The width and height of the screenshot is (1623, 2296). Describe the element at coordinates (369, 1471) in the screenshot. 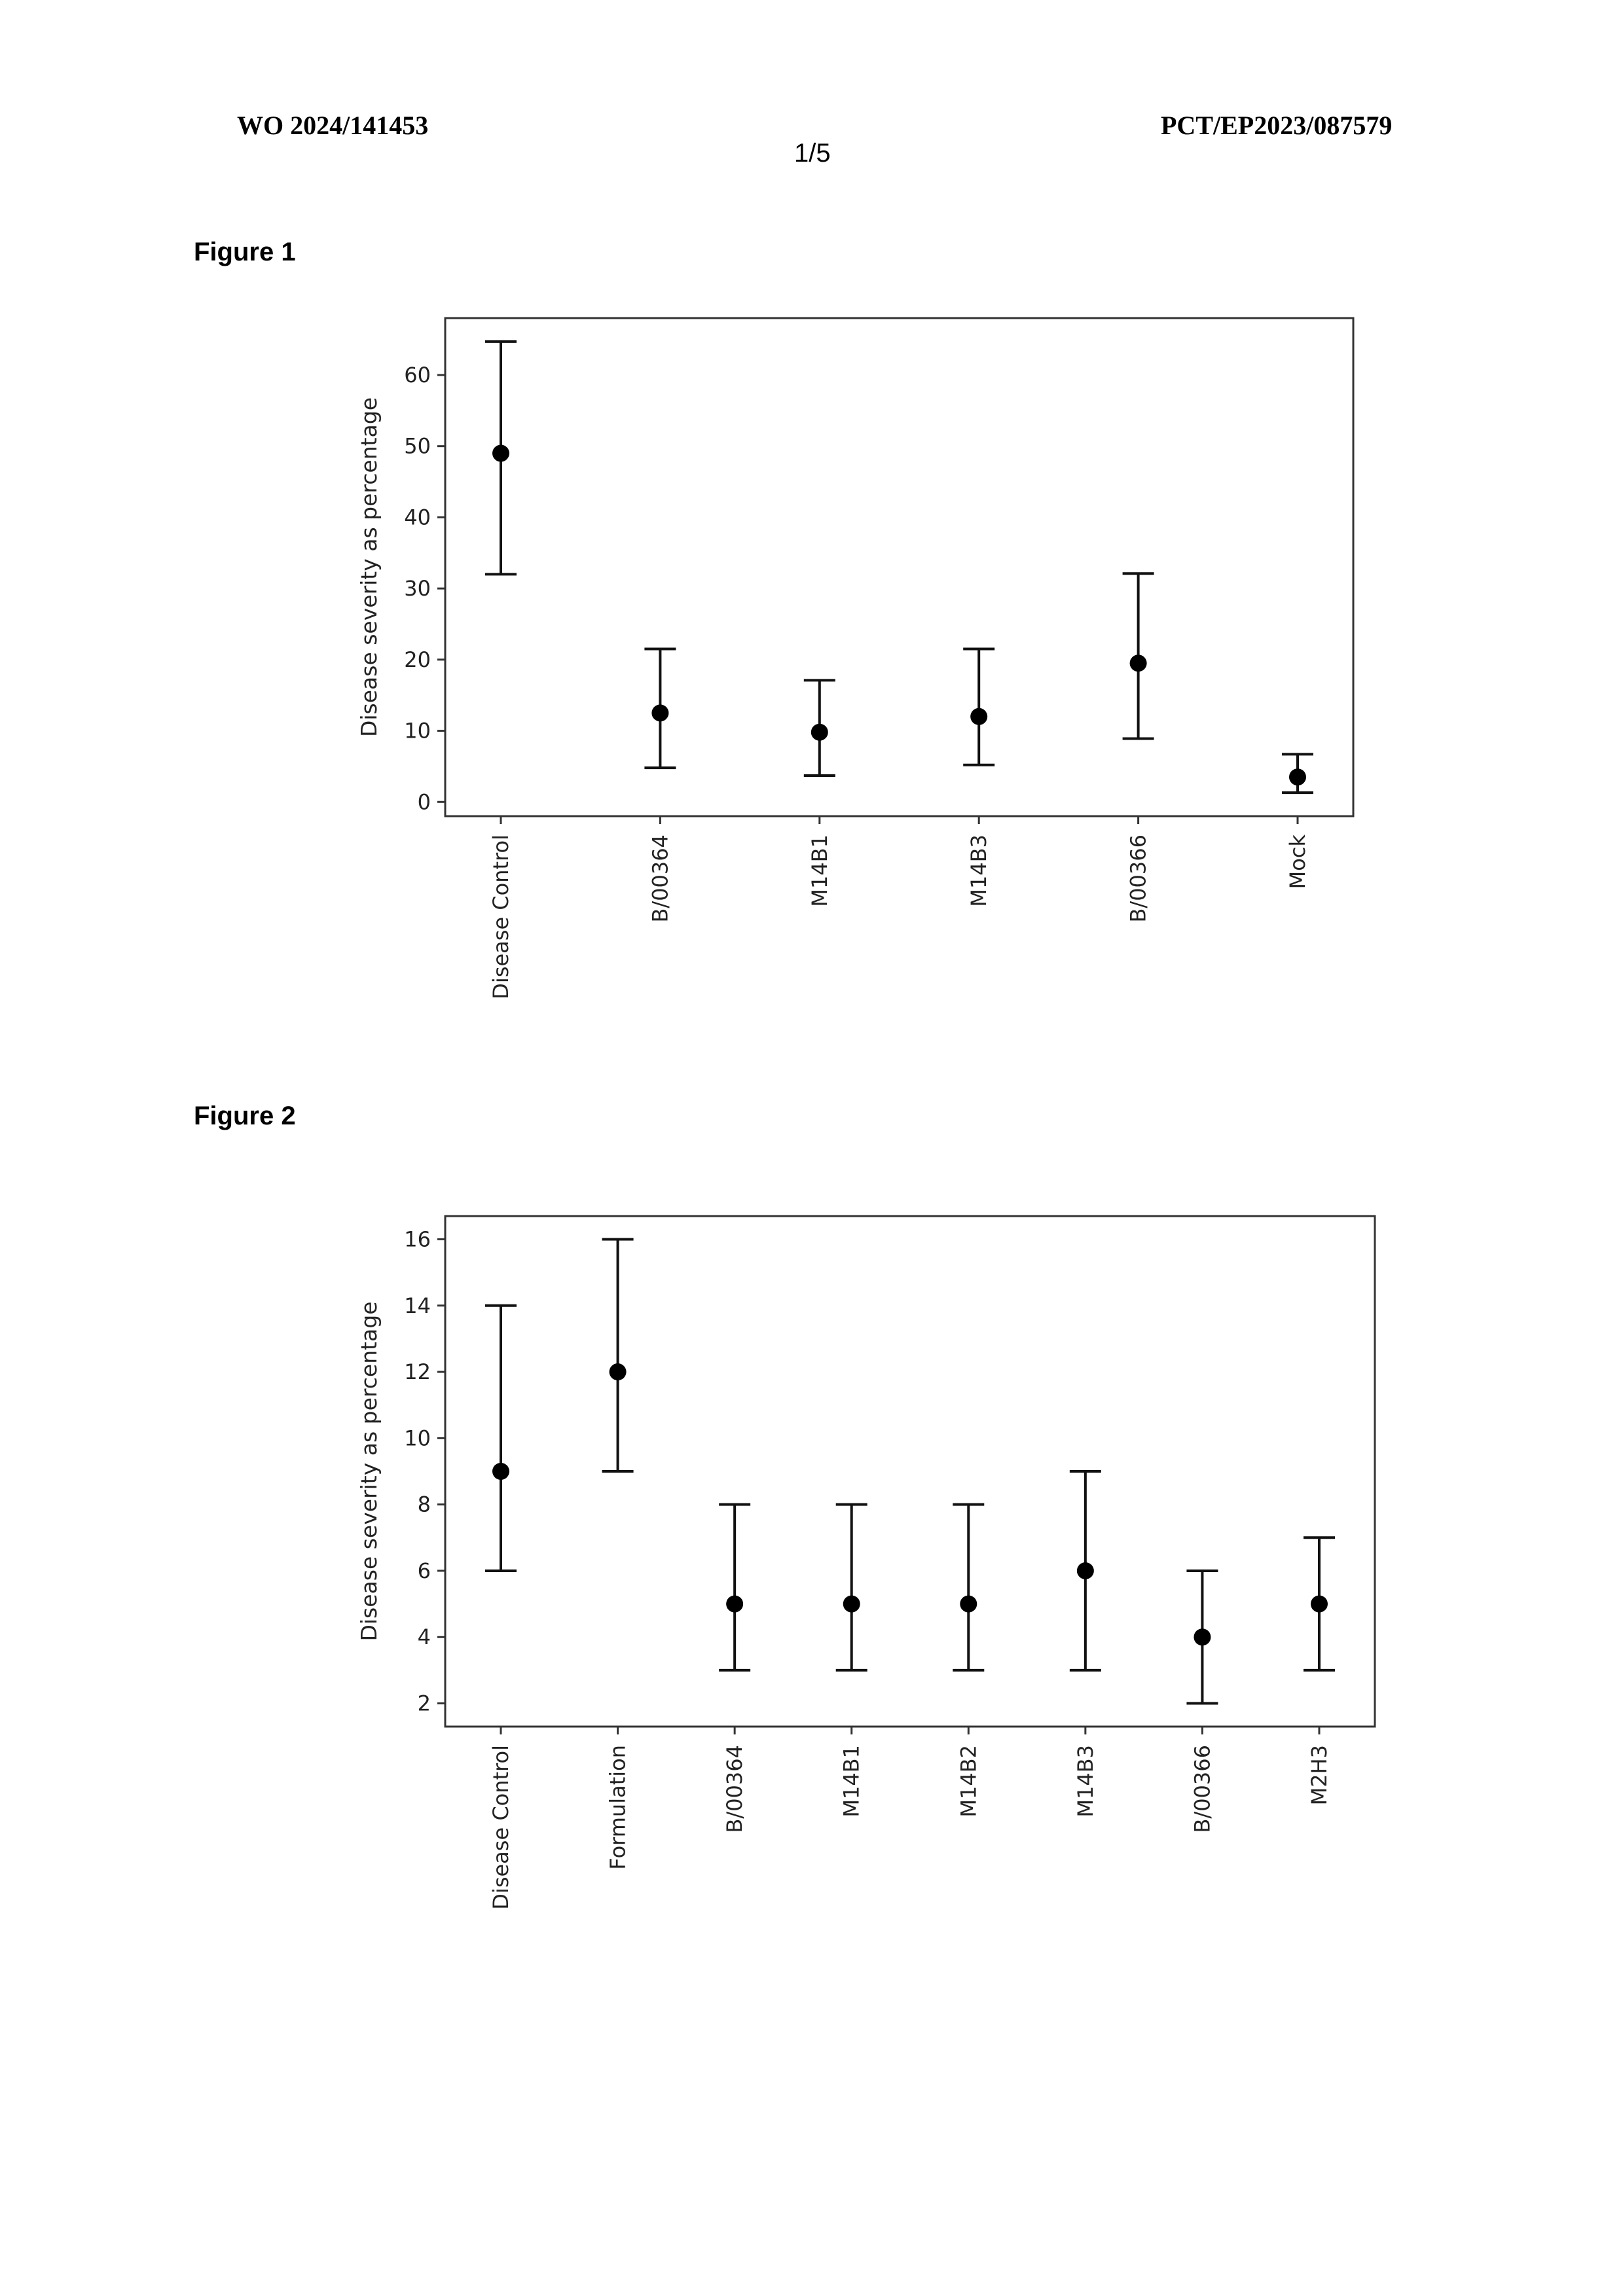

I see `fig2-ylabel: Disease severity as percentage` at that location.